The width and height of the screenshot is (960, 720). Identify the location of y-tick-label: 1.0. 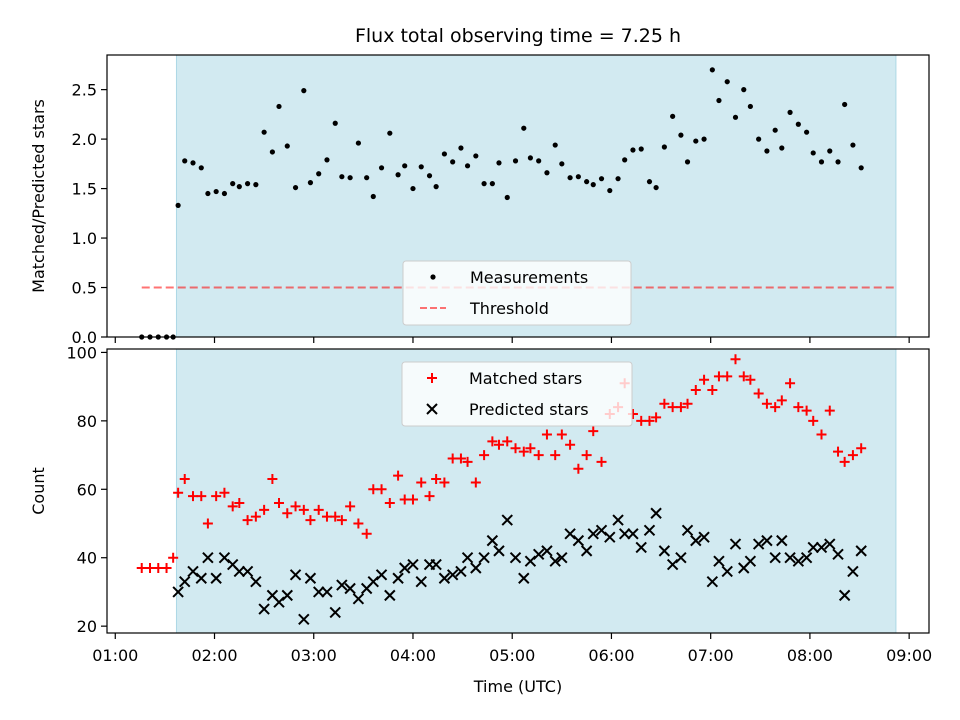
(84, 238).